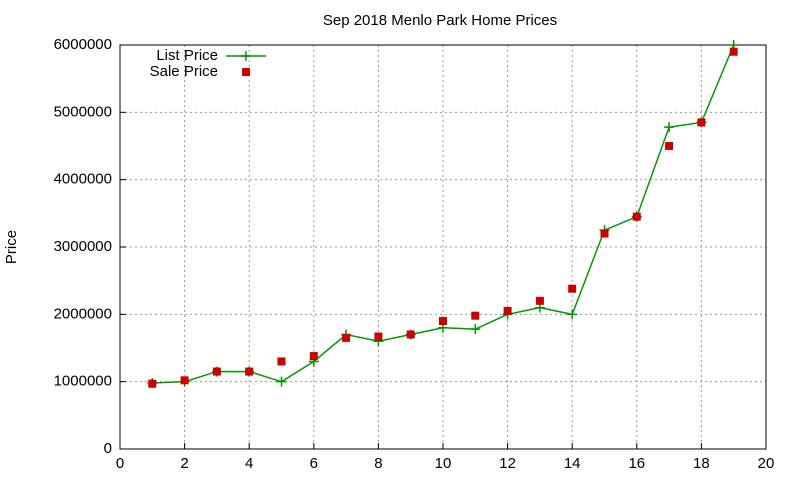 The width and height of the screenshot is (800, 480). I want to click on x-tick-label: 18, so click(701, 463).